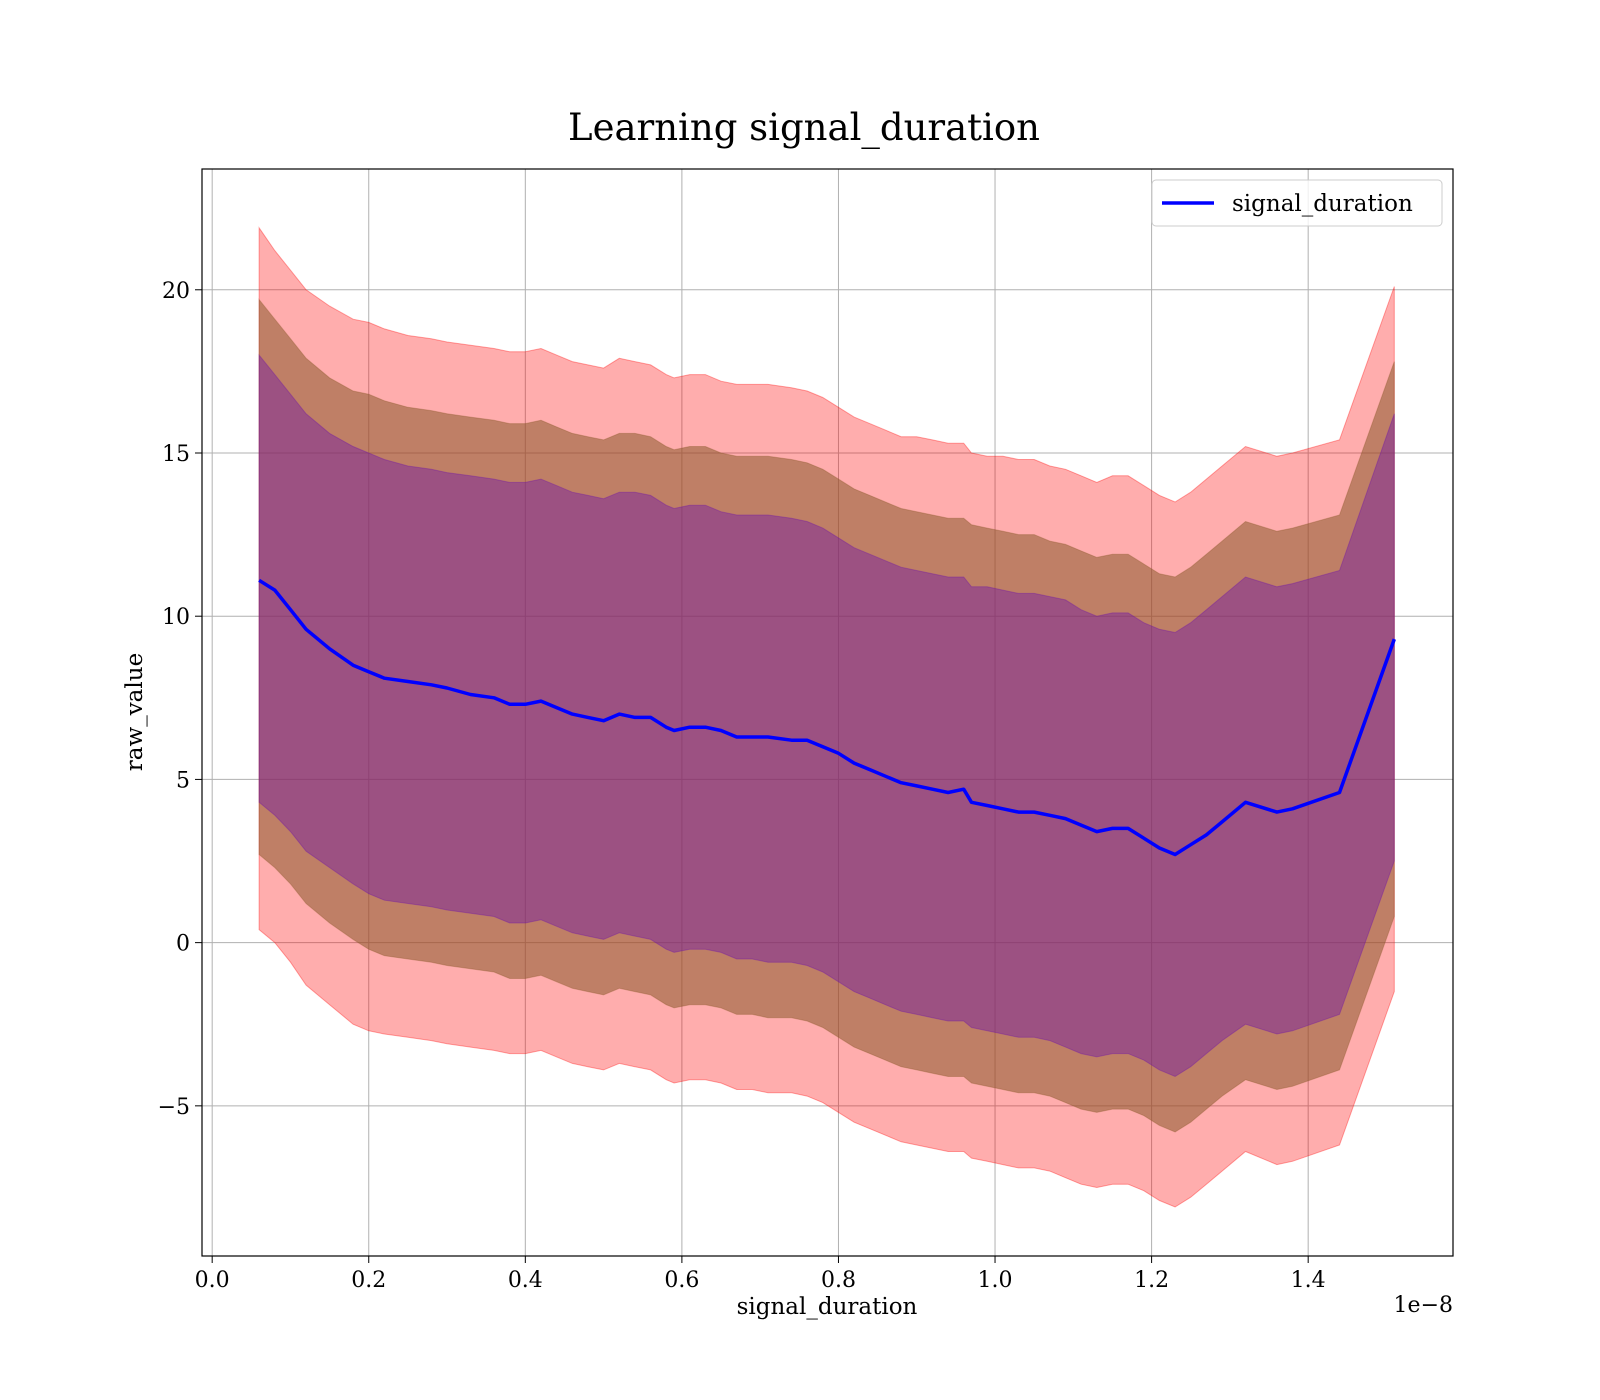 This screenshot has width=1600, height=1400. I want to click on y-tick-label: −5, so click(174, 1107).